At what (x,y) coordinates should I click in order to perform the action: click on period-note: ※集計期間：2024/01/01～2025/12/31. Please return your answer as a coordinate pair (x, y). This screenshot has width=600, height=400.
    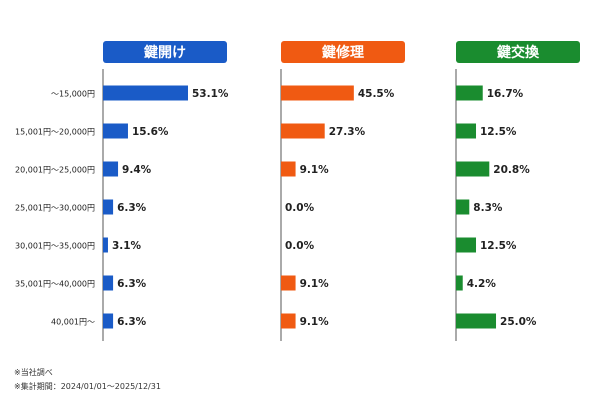
    Looking at the image, I should click on (87, 386).